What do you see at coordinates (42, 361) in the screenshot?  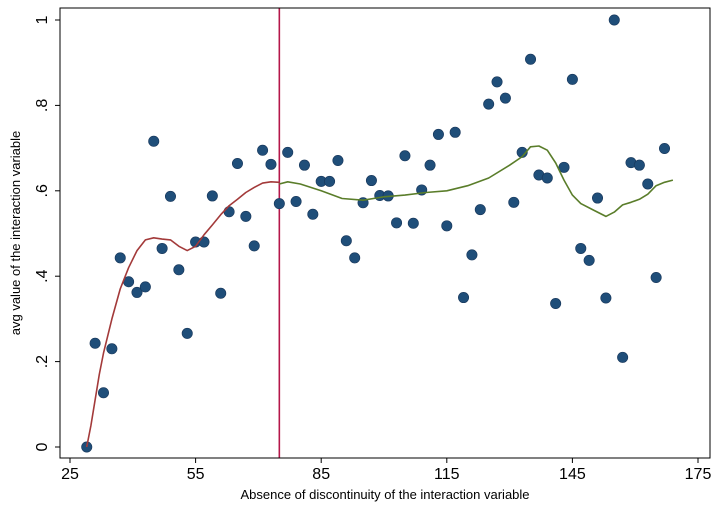 I see `y-tick-label: .2` at bounding box center [42, 361].